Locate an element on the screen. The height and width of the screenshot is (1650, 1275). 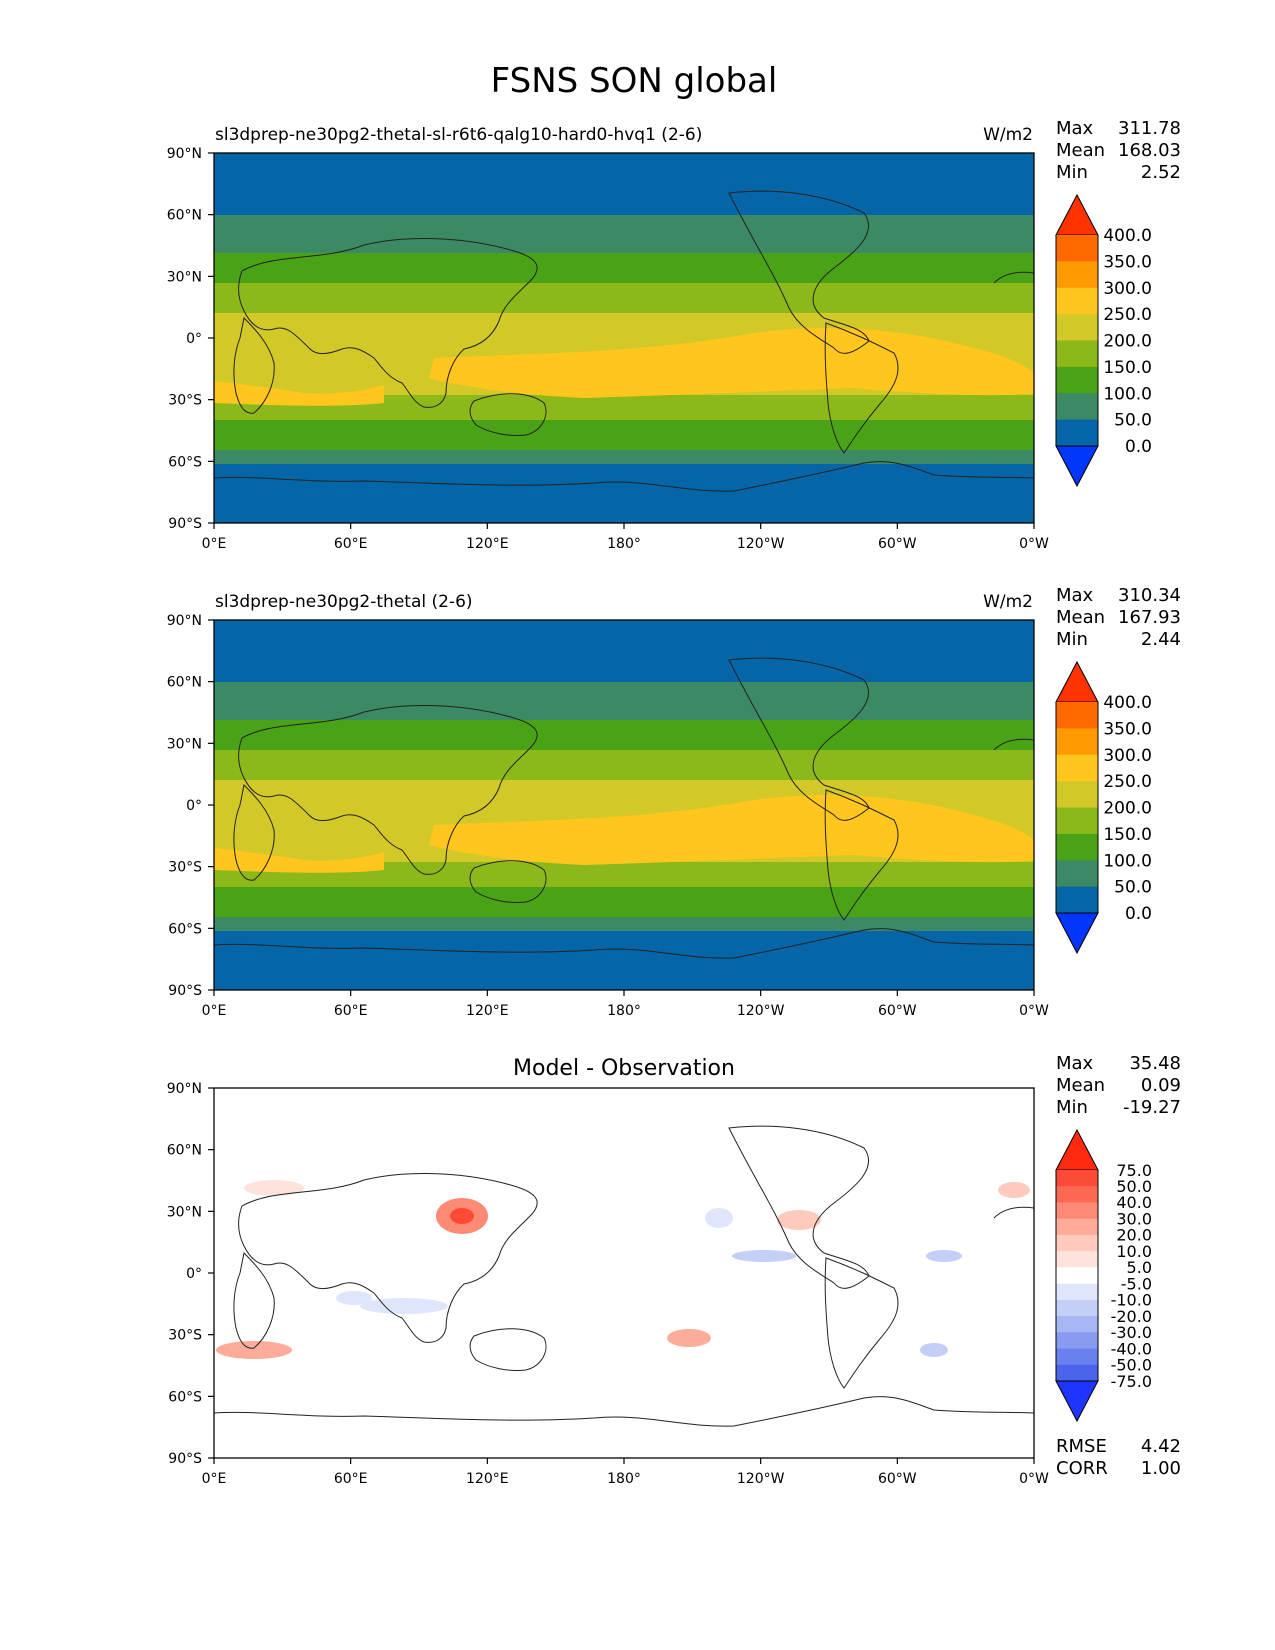
stat-mean-value: 168.03 is located at coordinates (1149, 150).